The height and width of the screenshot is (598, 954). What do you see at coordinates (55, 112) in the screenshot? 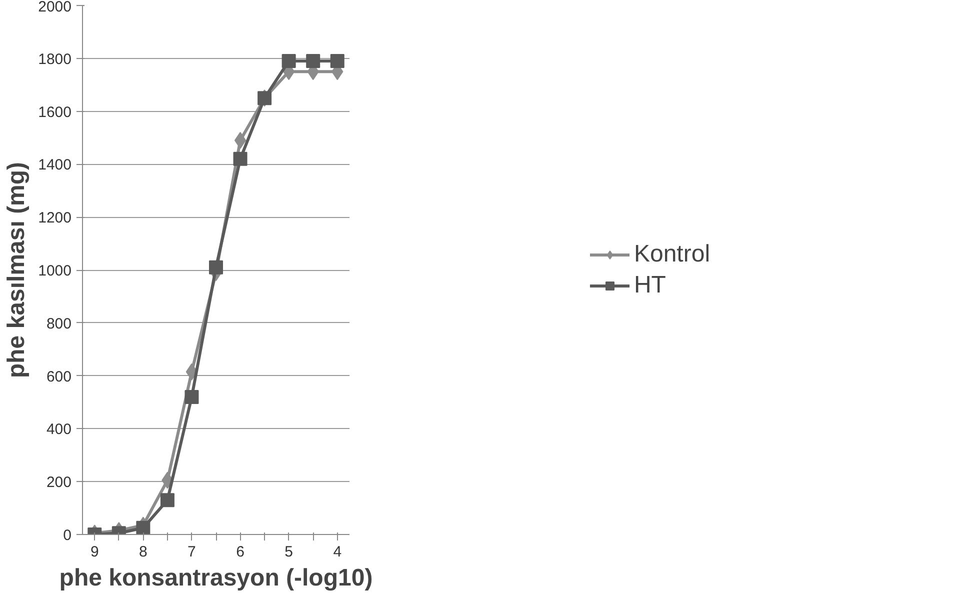
I see `y-tick-label: 1600` at bounding box center [55, 112].